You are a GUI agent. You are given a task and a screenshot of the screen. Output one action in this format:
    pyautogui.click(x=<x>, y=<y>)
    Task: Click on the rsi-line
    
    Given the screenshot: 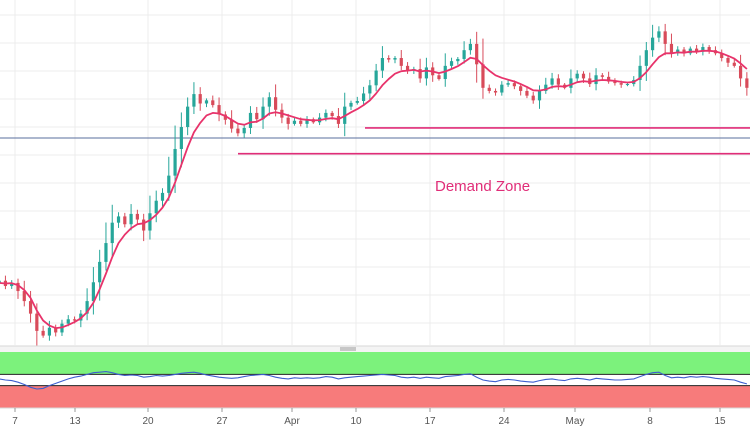 What is the action you would take?
    pyautogui.click(x=374, y=380)
    